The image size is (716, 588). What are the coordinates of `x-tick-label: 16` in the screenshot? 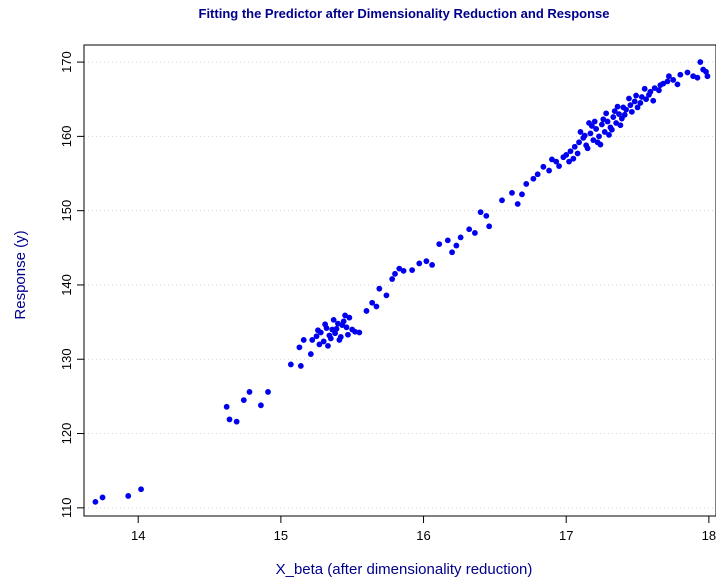 It's located at (423, 535).